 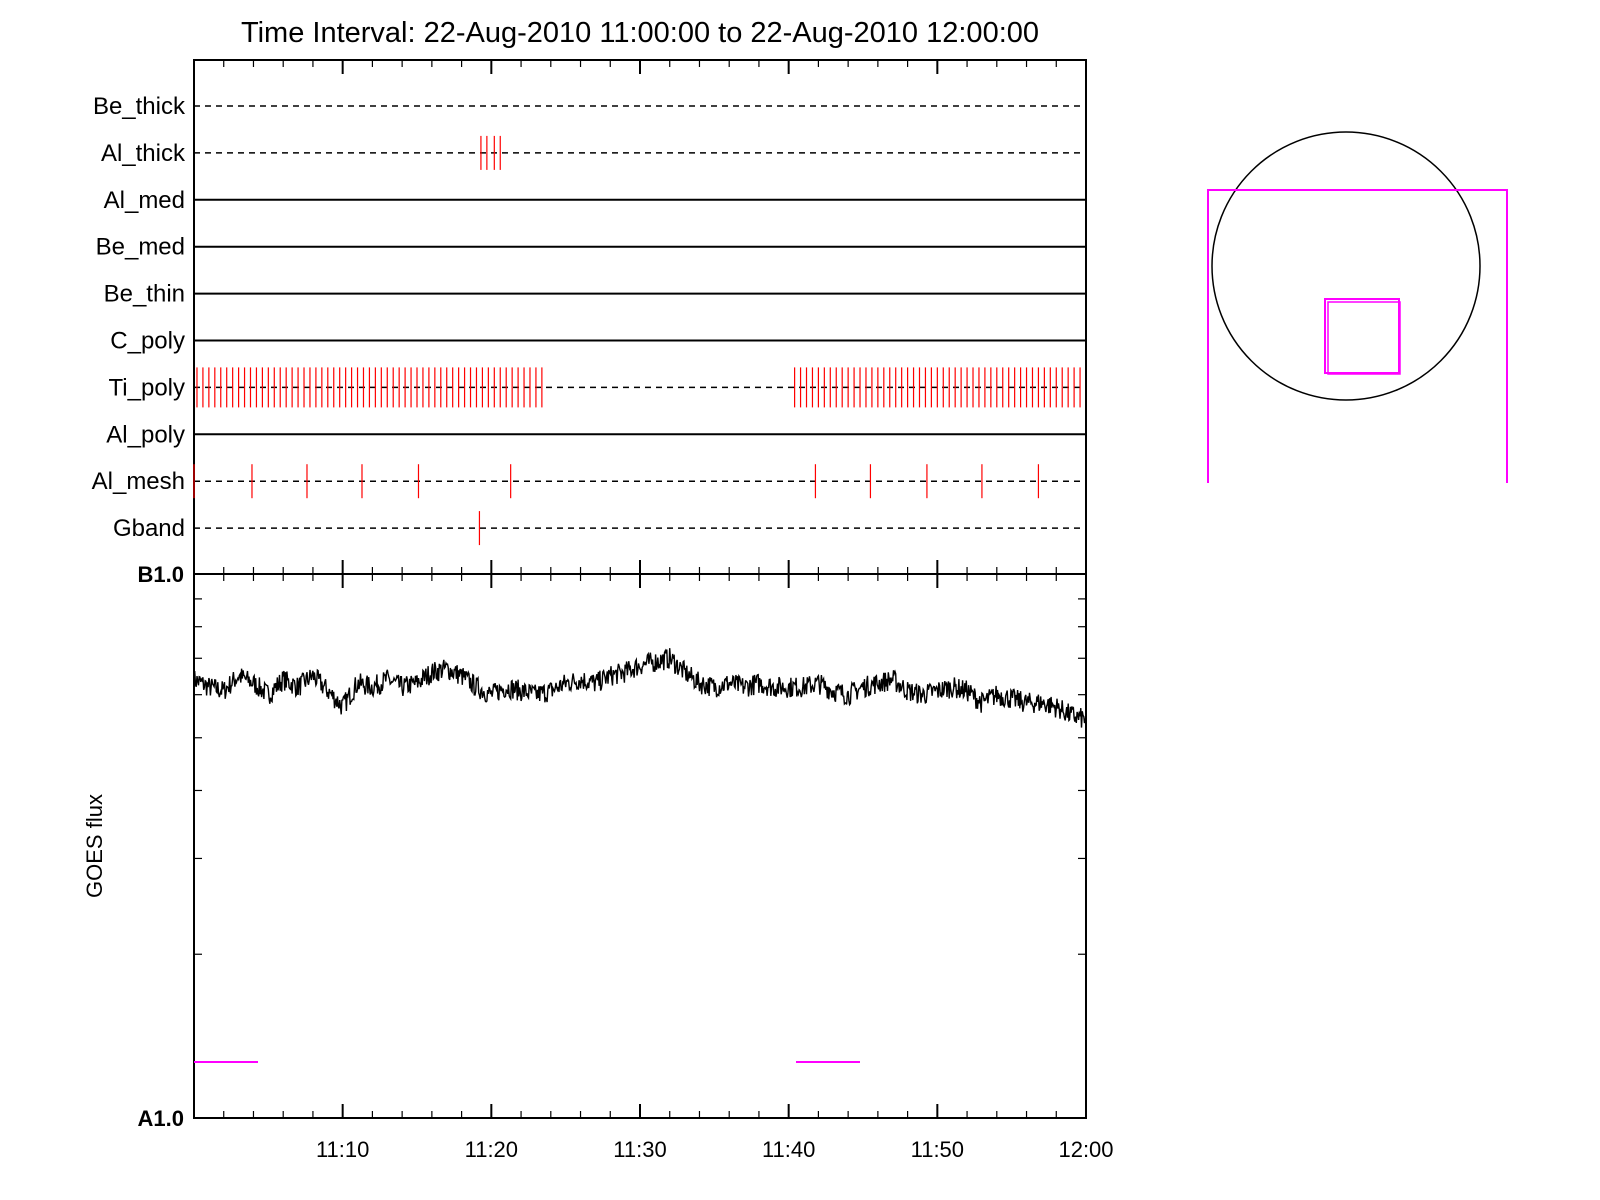 I want to click on y-axis-label: GOES flux, so click(x=94, y=846).